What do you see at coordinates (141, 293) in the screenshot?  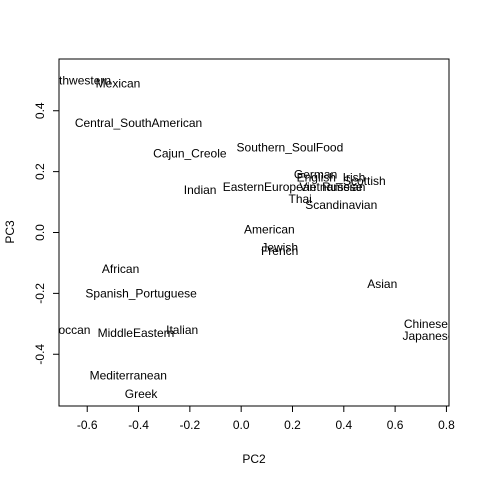 I see `point-label: Spanish_Portuguese` at bounding box center [141, 293].